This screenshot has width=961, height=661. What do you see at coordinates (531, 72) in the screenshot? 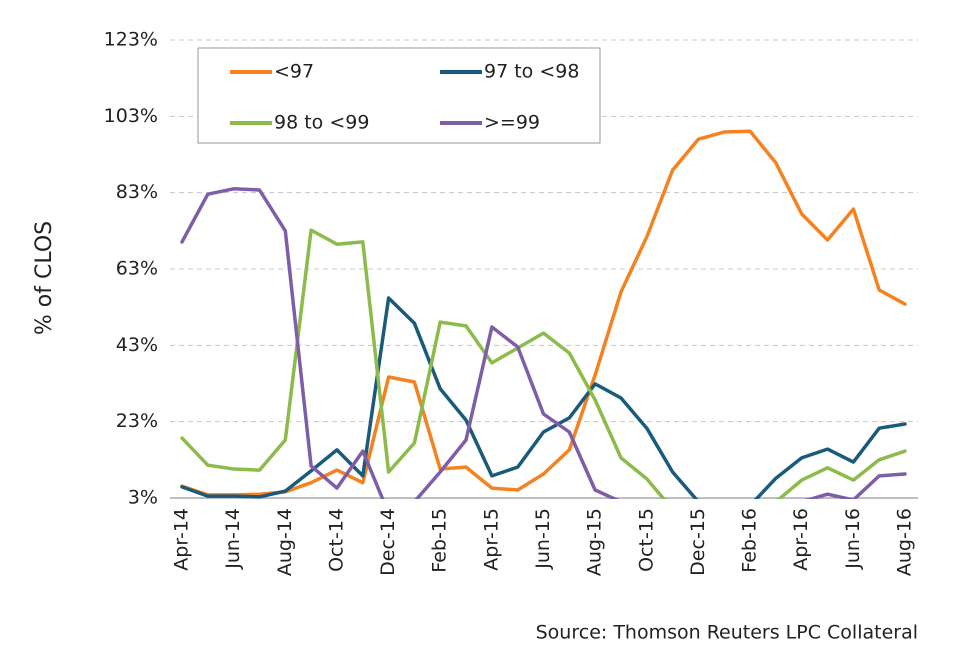
I see `legend-label: 97 to <98` at bounding box center [531, 72].